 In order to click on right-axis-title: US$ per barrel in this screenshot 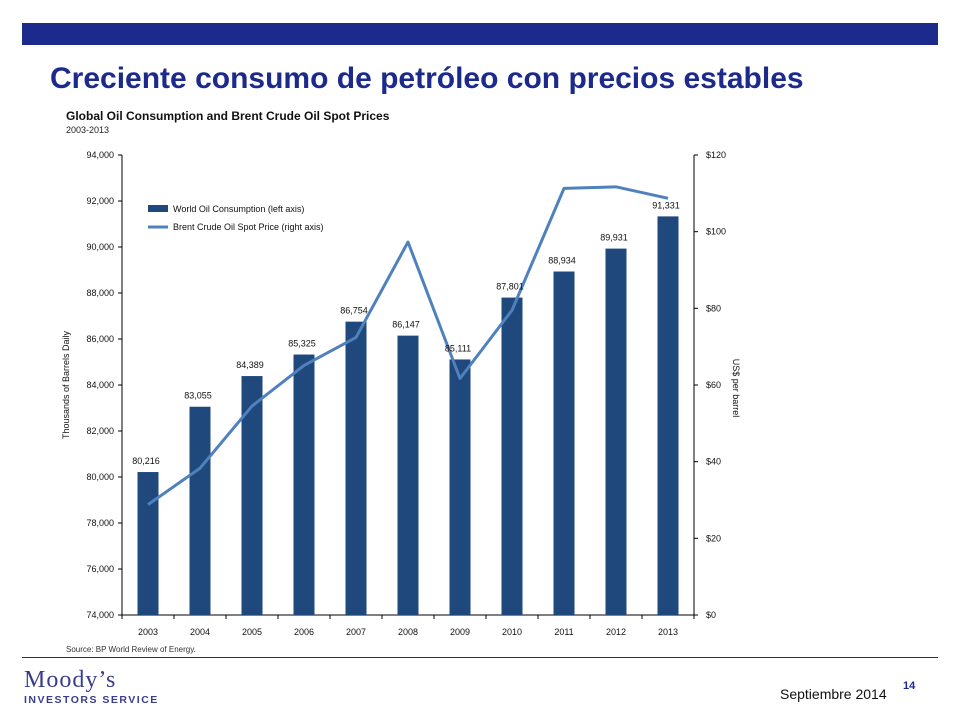, I will do `click(736, 388)`.